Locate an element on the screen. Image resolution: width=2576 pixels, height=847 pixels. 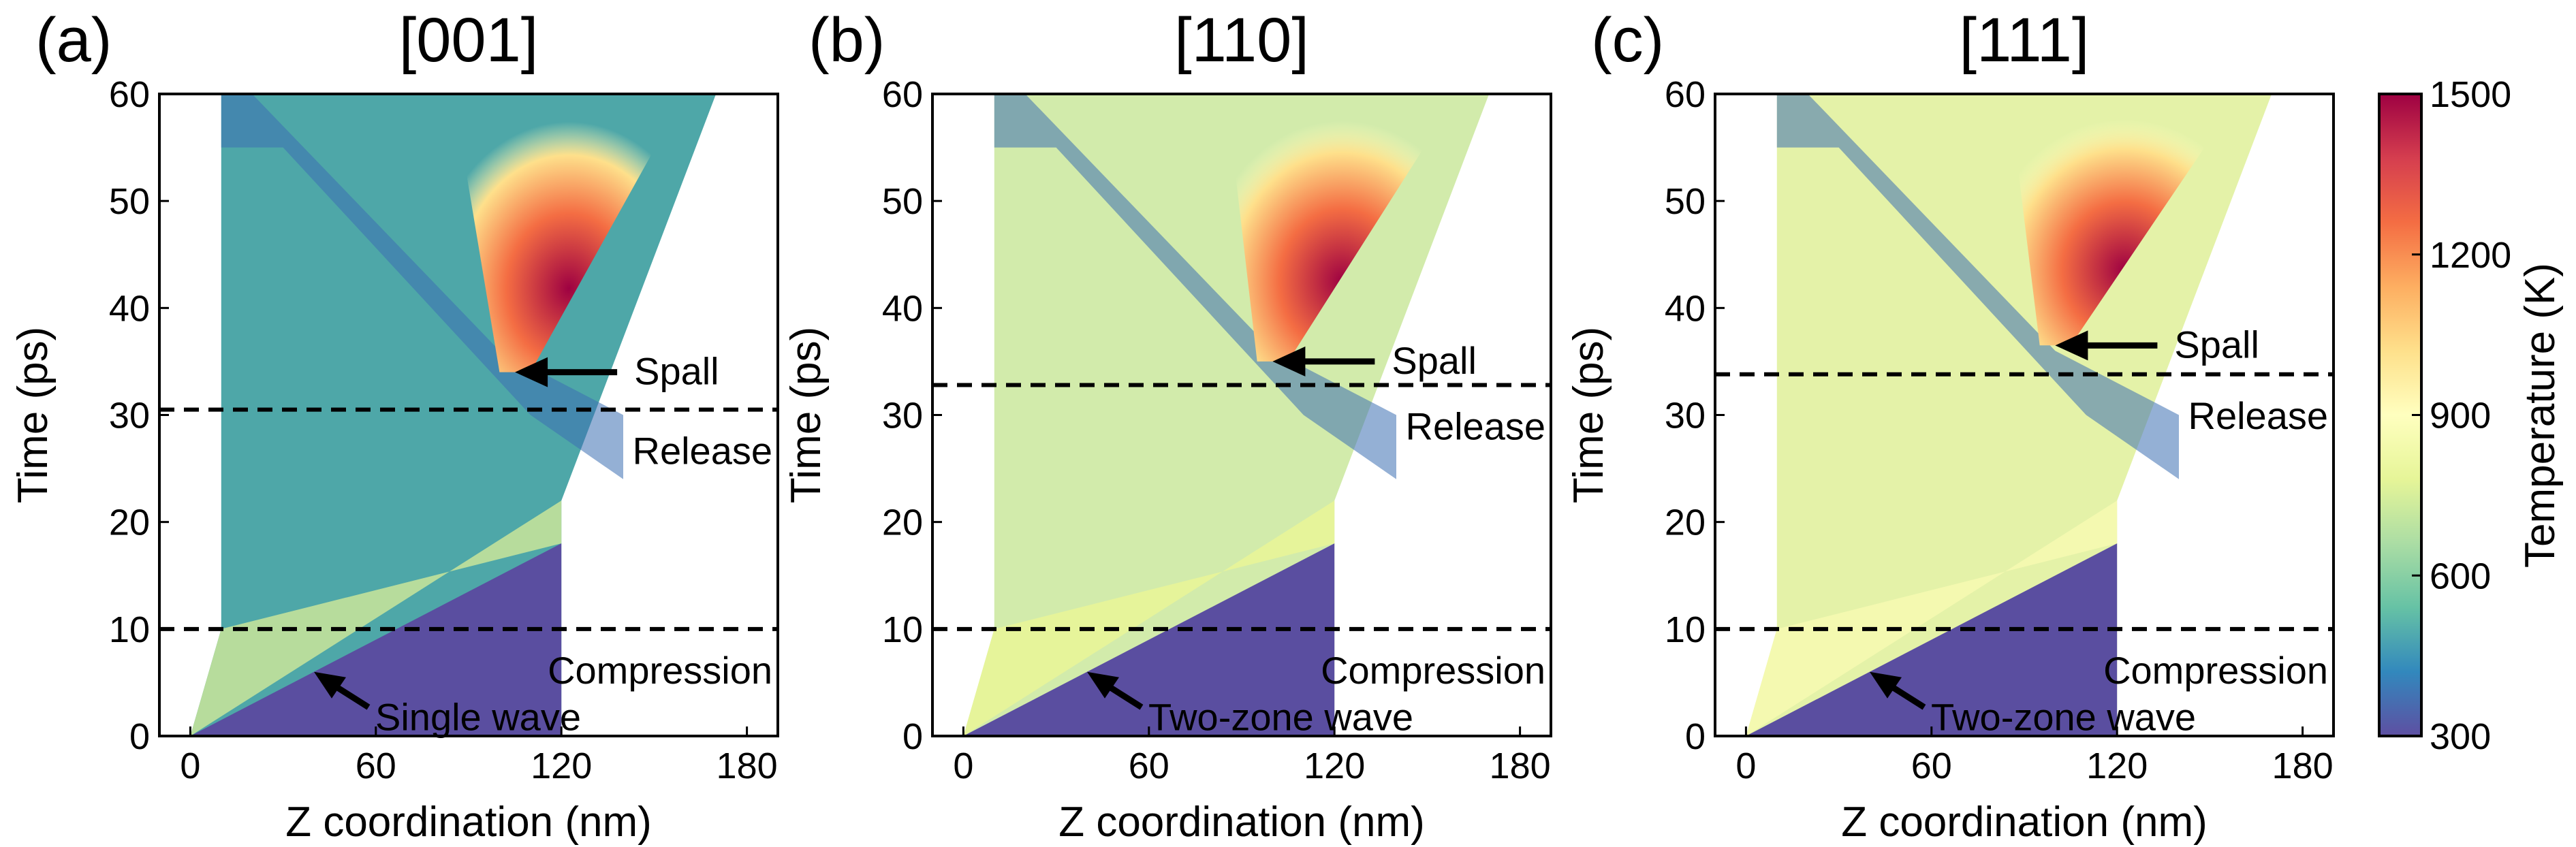
panel-title: [110] is located at coordinates (1241, 40).